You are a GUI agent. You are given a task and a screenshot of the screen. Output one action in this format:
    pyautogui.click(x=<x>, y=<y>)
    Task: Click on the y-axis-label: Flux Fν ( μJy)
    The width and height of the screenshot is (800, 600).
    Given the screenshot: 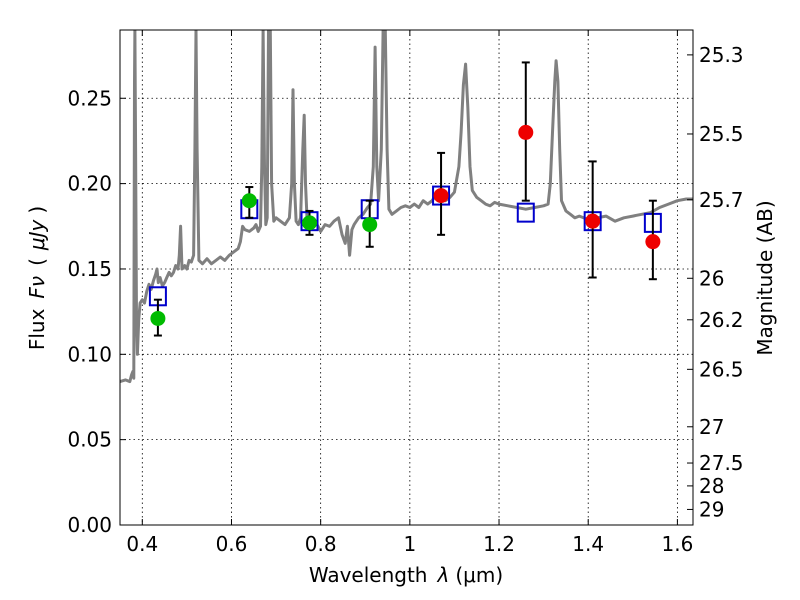 What is the action you would take?
    pyautogui.click(x=37, y=278)
    